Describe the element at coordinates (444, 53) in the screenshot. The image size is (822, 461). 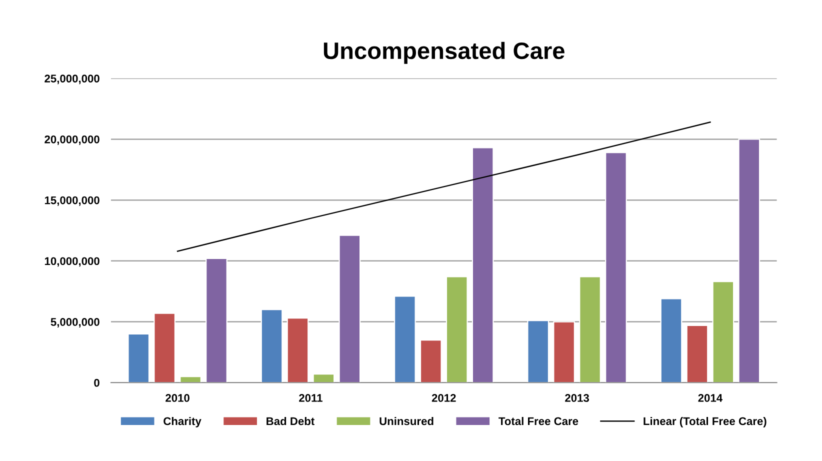
I see `chart-title: Uncompensated Care` at that location.